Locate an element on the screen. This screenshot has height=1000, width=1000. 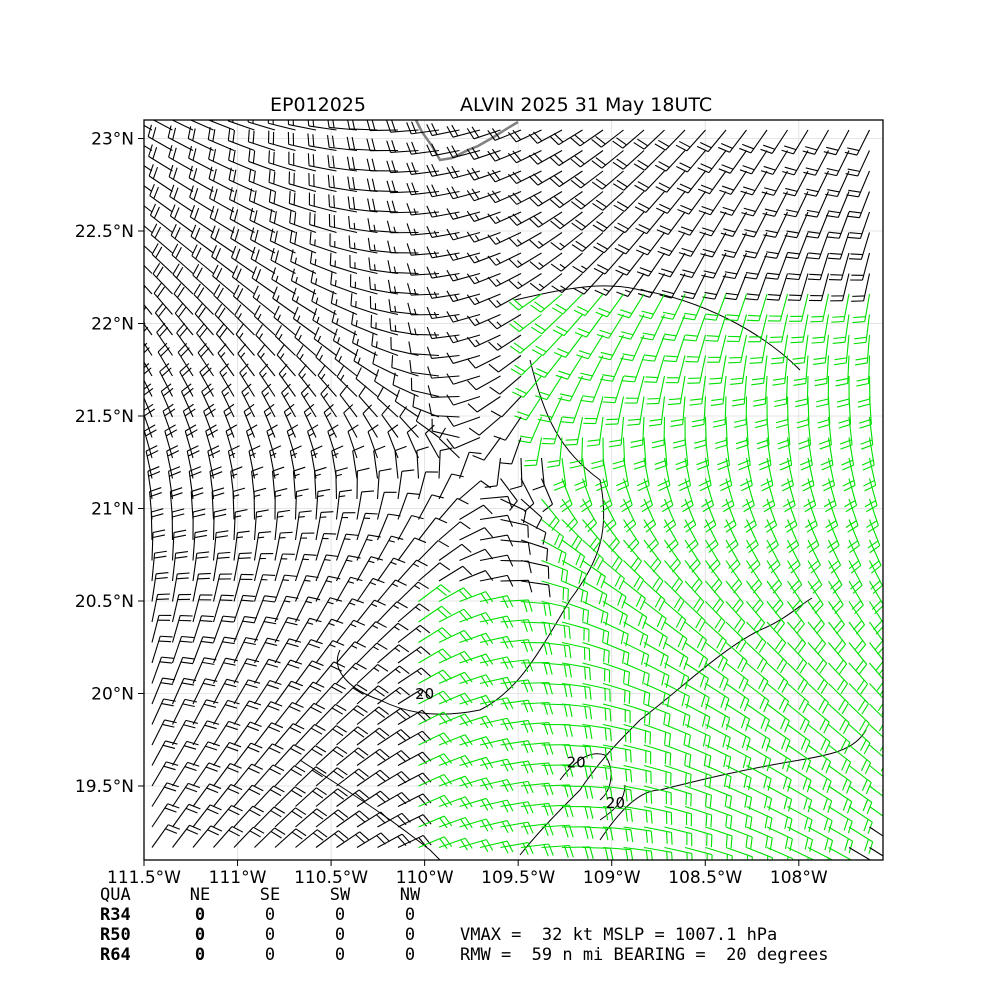
y-tick-label: 23°N is located at coordinates (112, 140).